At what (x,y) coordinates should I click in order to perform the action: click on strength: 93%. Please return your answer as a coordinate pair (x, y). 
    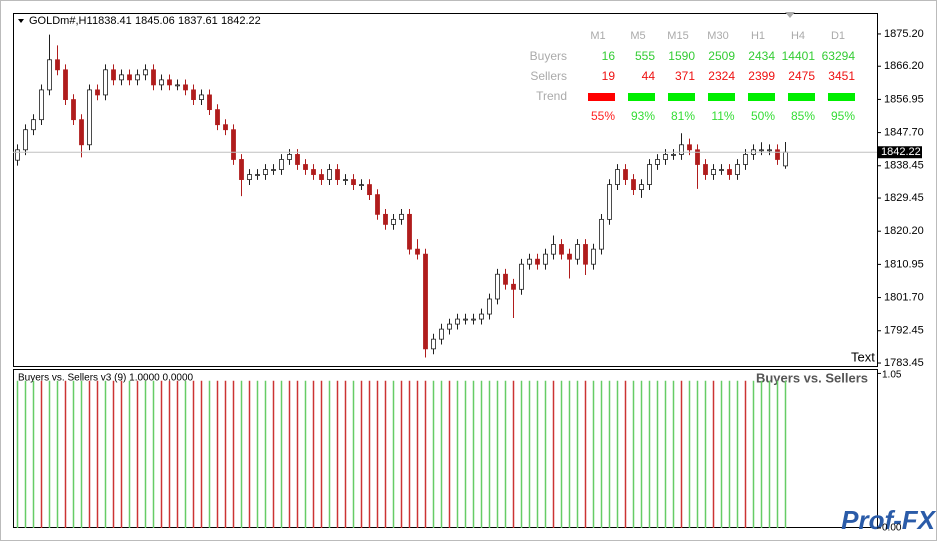
    Looking at the image, I should click on (643, 116).